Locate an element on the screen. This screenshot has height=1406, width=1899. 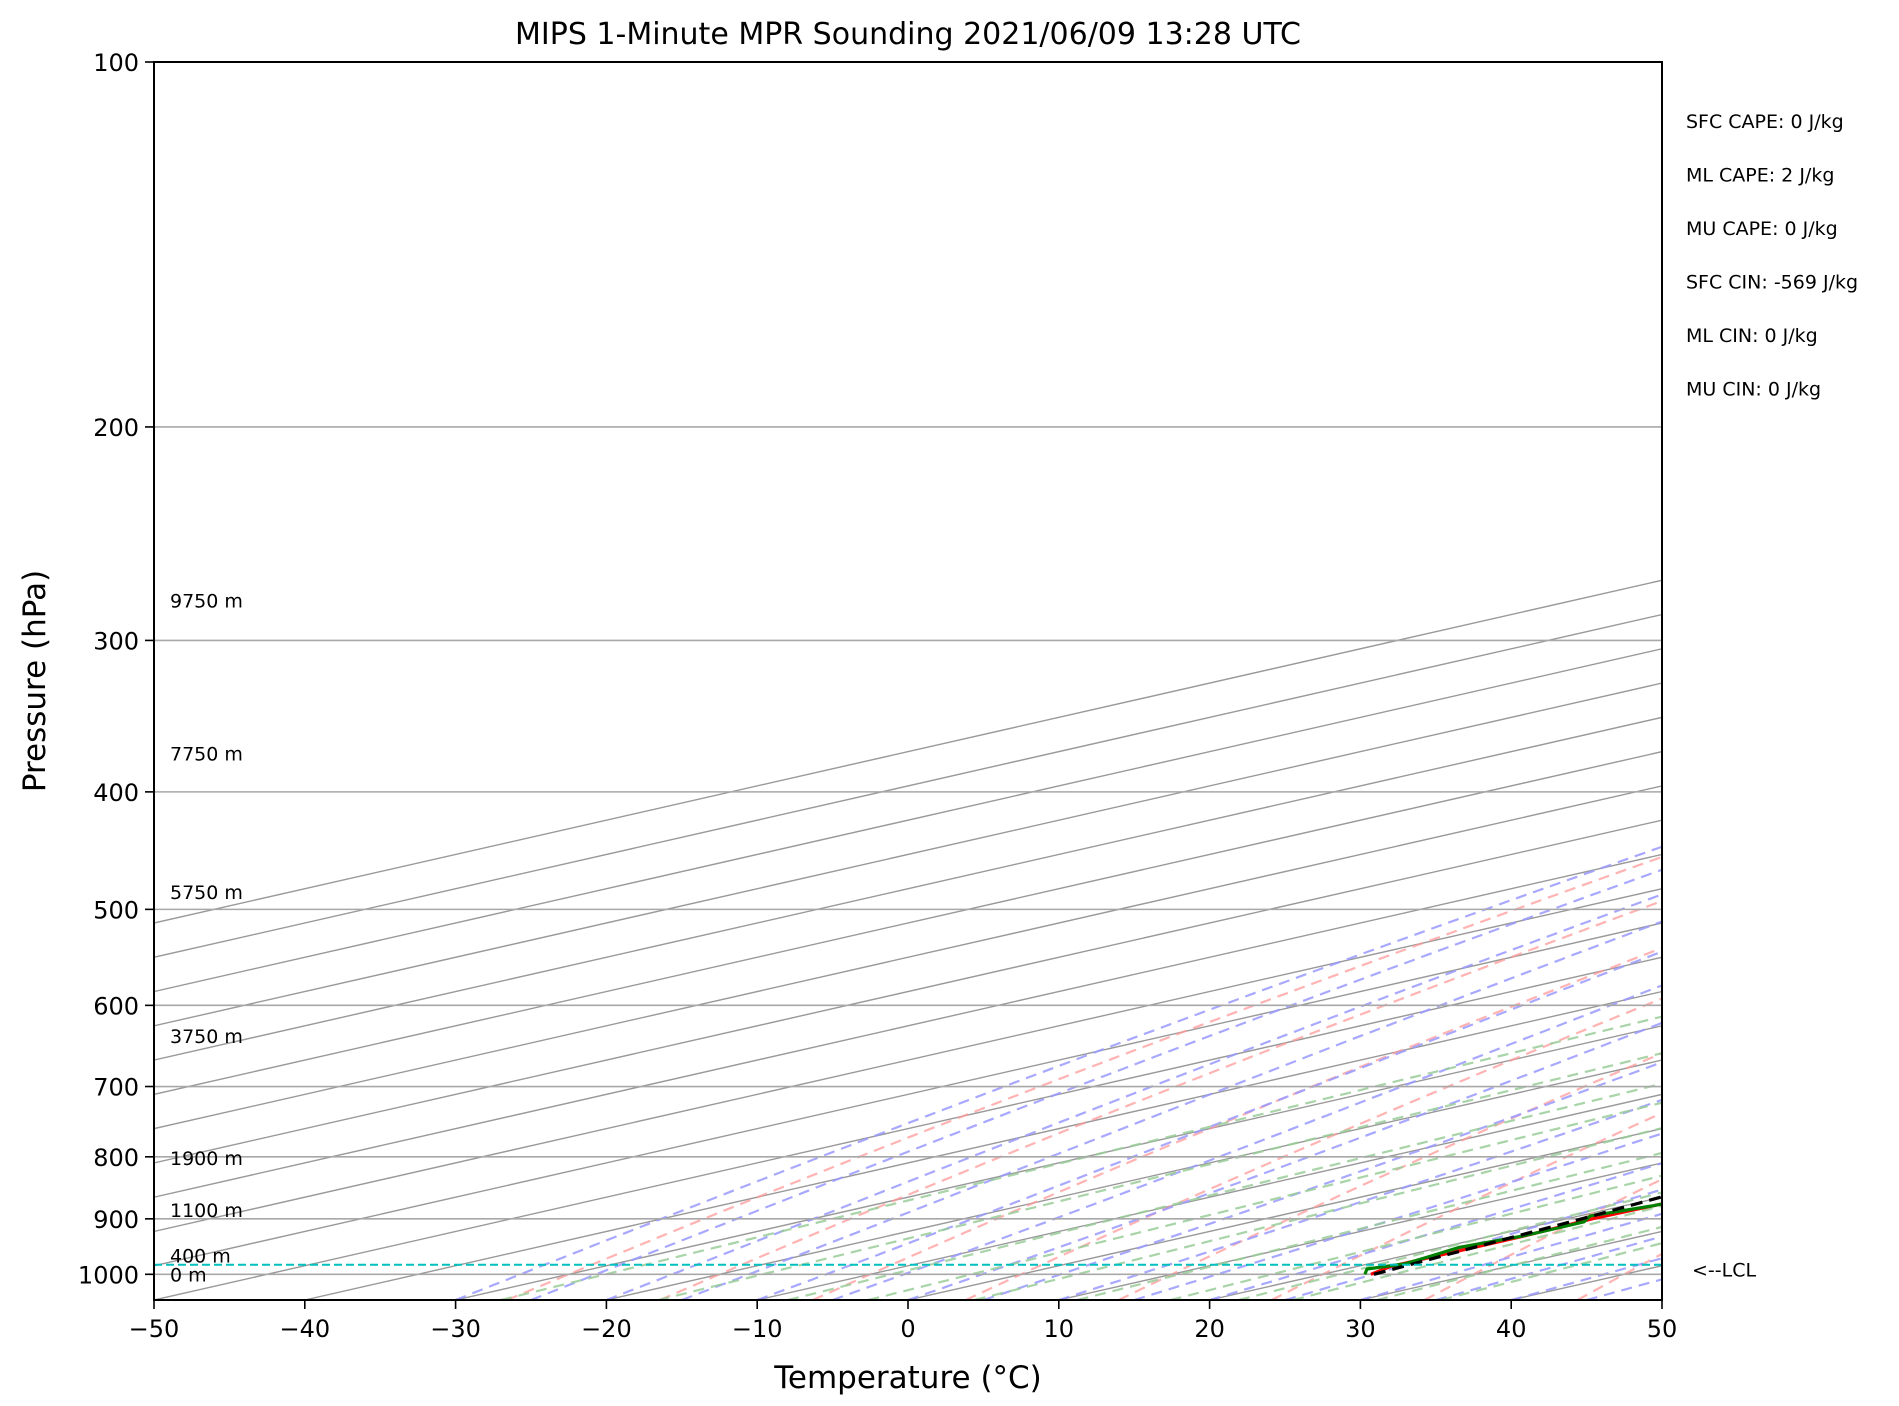
height-label: 400 m is located at coordinates (200, 1257).